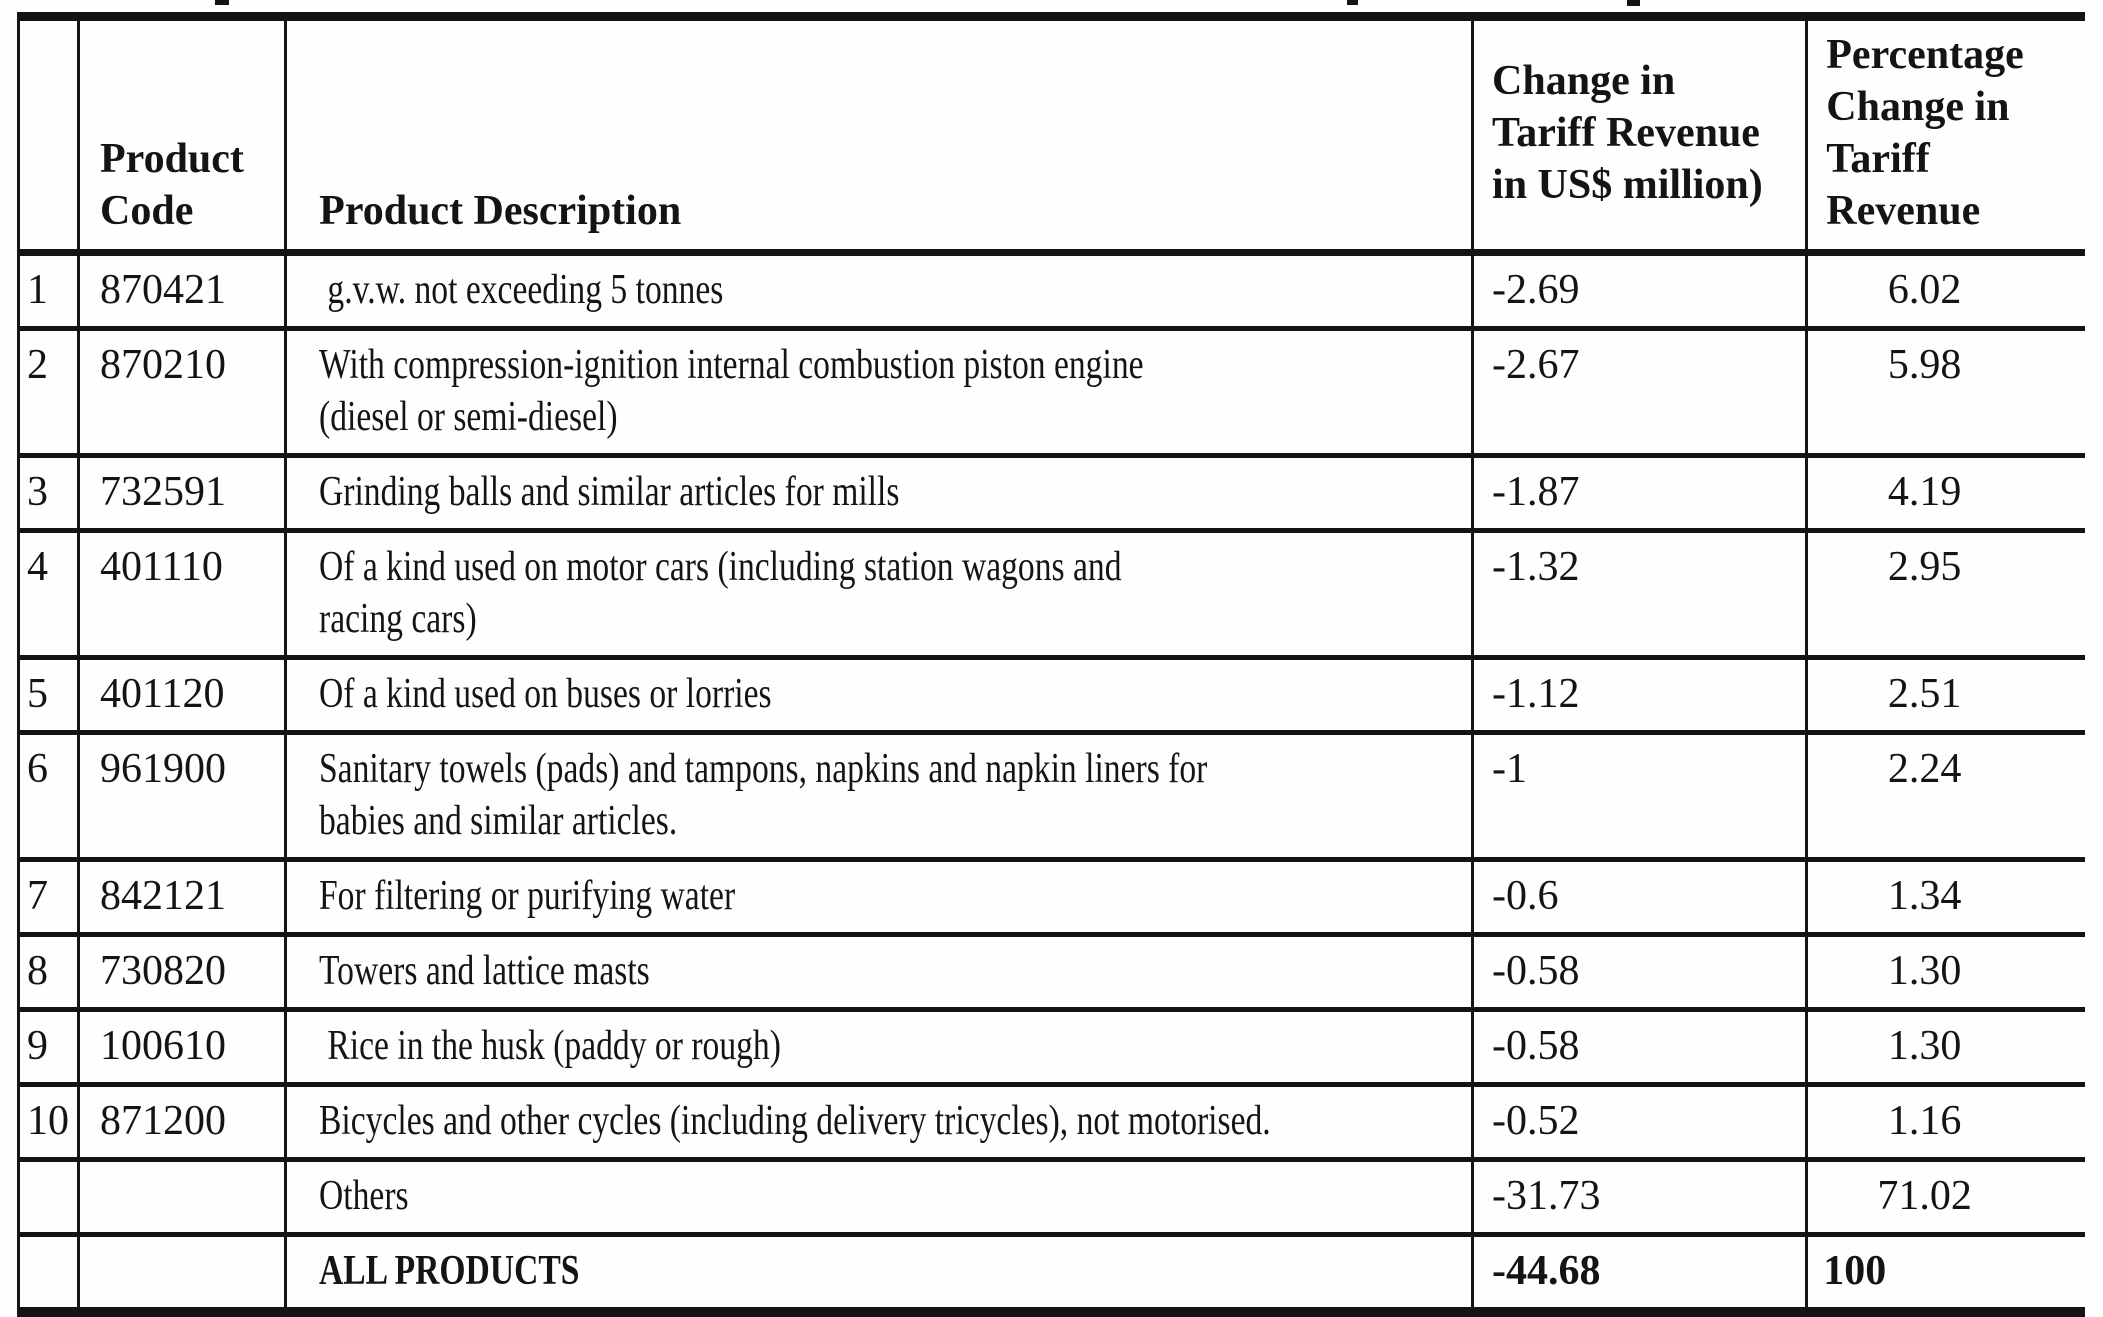  What do you see at coordinates (47, 971) in the screenshot?
I see `row-number-cell: 8` at bounding box center [47, 971].